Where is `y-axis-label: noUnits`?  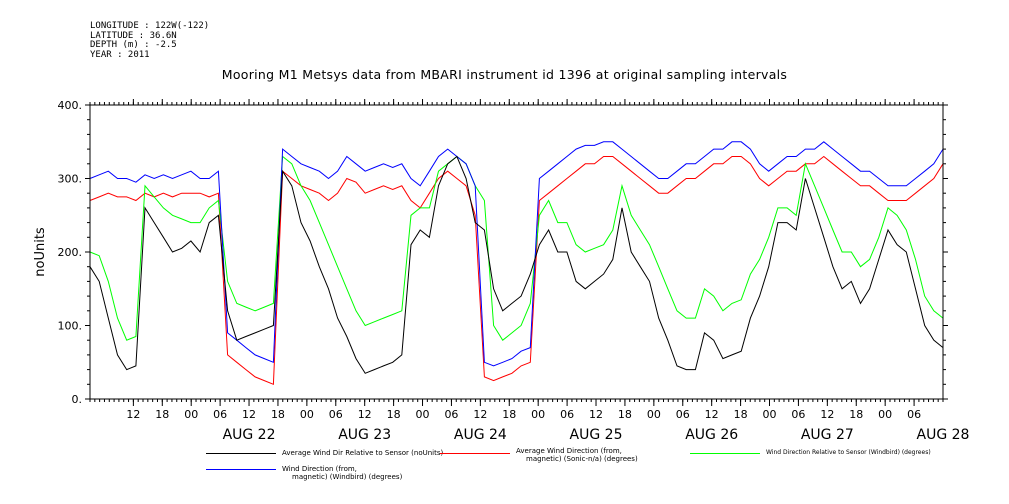
y-axis-label: noUnits is located at coordinates (40, 252).